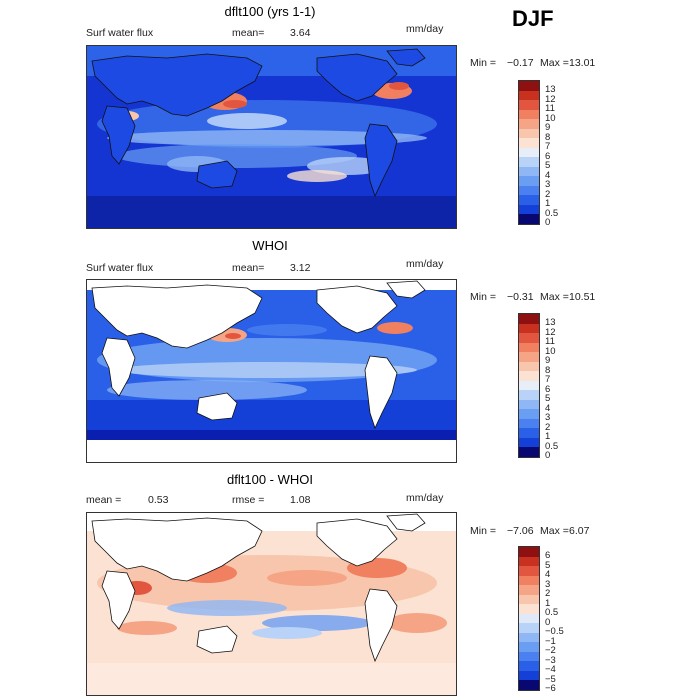  Describe the element at coordinates (270, 11) in the screenshot. I see `panel1-title: dflt100 (yrs 1-1)` at that location.